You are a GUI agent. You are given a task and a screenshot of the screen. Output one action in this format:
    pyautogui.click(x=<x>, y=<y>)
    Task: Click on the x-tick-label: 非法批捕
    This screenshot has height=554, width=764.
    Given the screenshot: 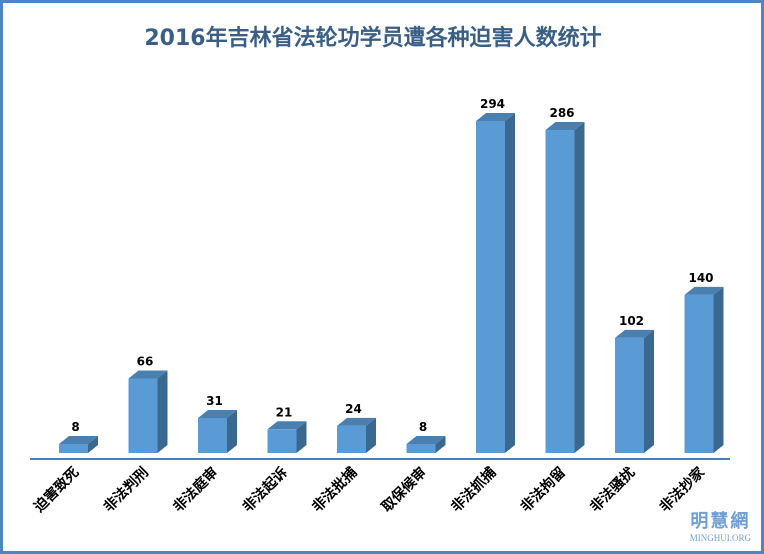 What is the action you would take?
    pyautogui.click(x=335, y=490)
    